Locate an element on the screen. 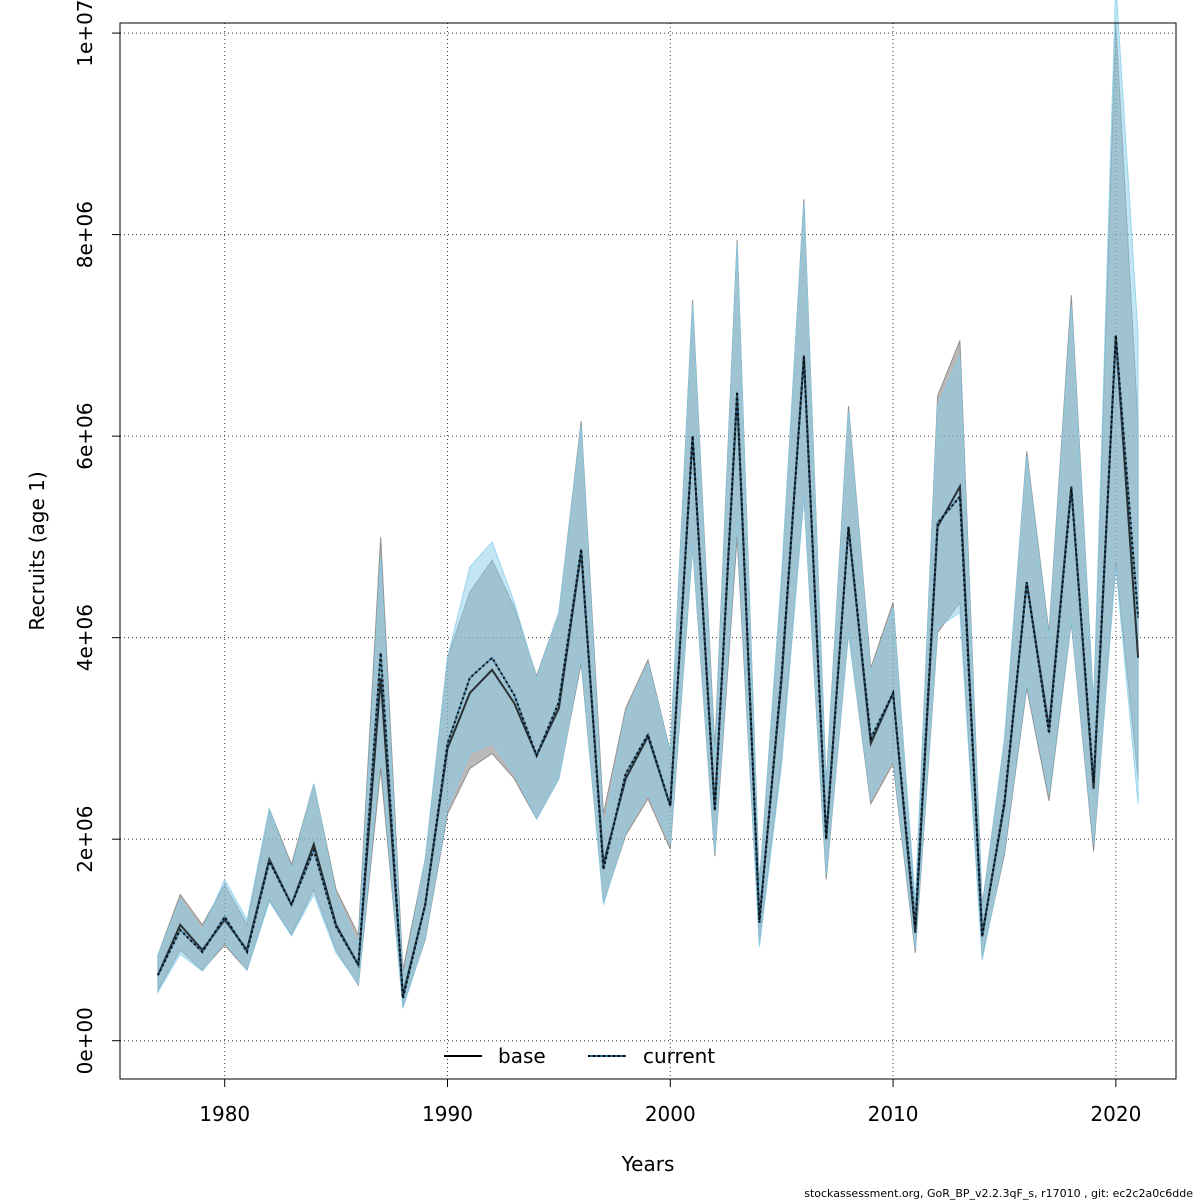 This screenshot has width=1200, height=1200. legend: base current is located at coordinates (579, 1056).